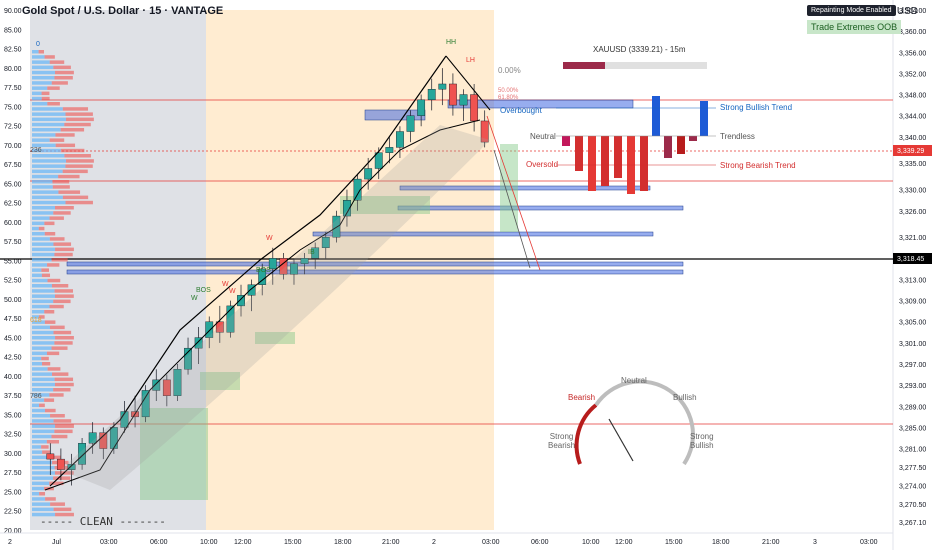 The width and height of the screenshot is (932, 550). What do you see at coordinates (13, 377) in the screenshot?
I see `y-left-tick-label: 40.00` at bounding box center [13, 377].